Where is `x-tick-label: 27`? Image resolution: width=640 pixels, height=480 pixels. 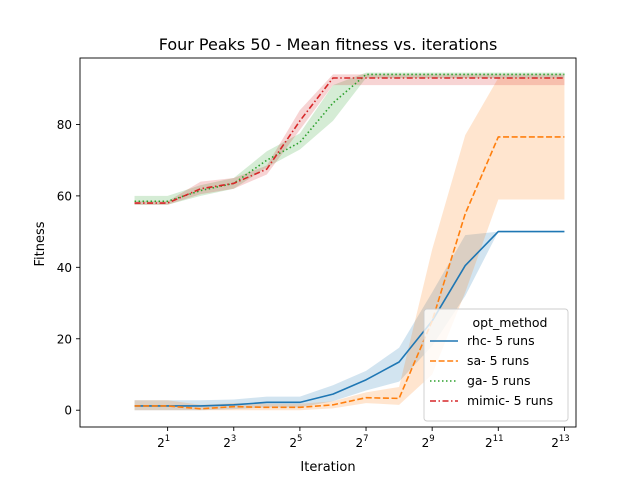 x-tick-label: 27 is located at coordinates (361, 442).